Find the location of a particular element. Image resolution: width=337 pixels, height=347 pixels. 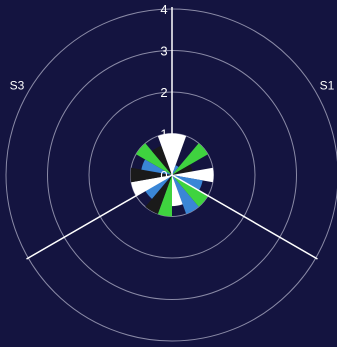

bar-layer is located at coordinates (172, 175).